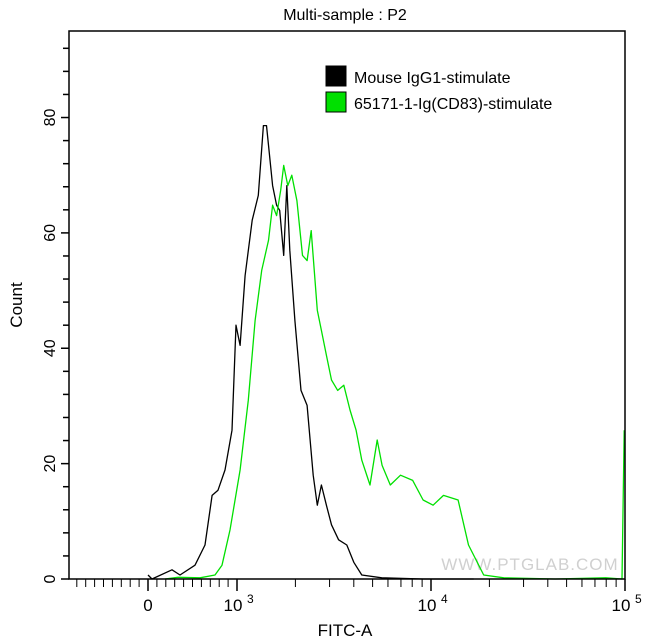  What do you see at coordinates (638, 599) in the screenshot?
I see `x-tick-exponent: 5` at bounding box center [638, 599].